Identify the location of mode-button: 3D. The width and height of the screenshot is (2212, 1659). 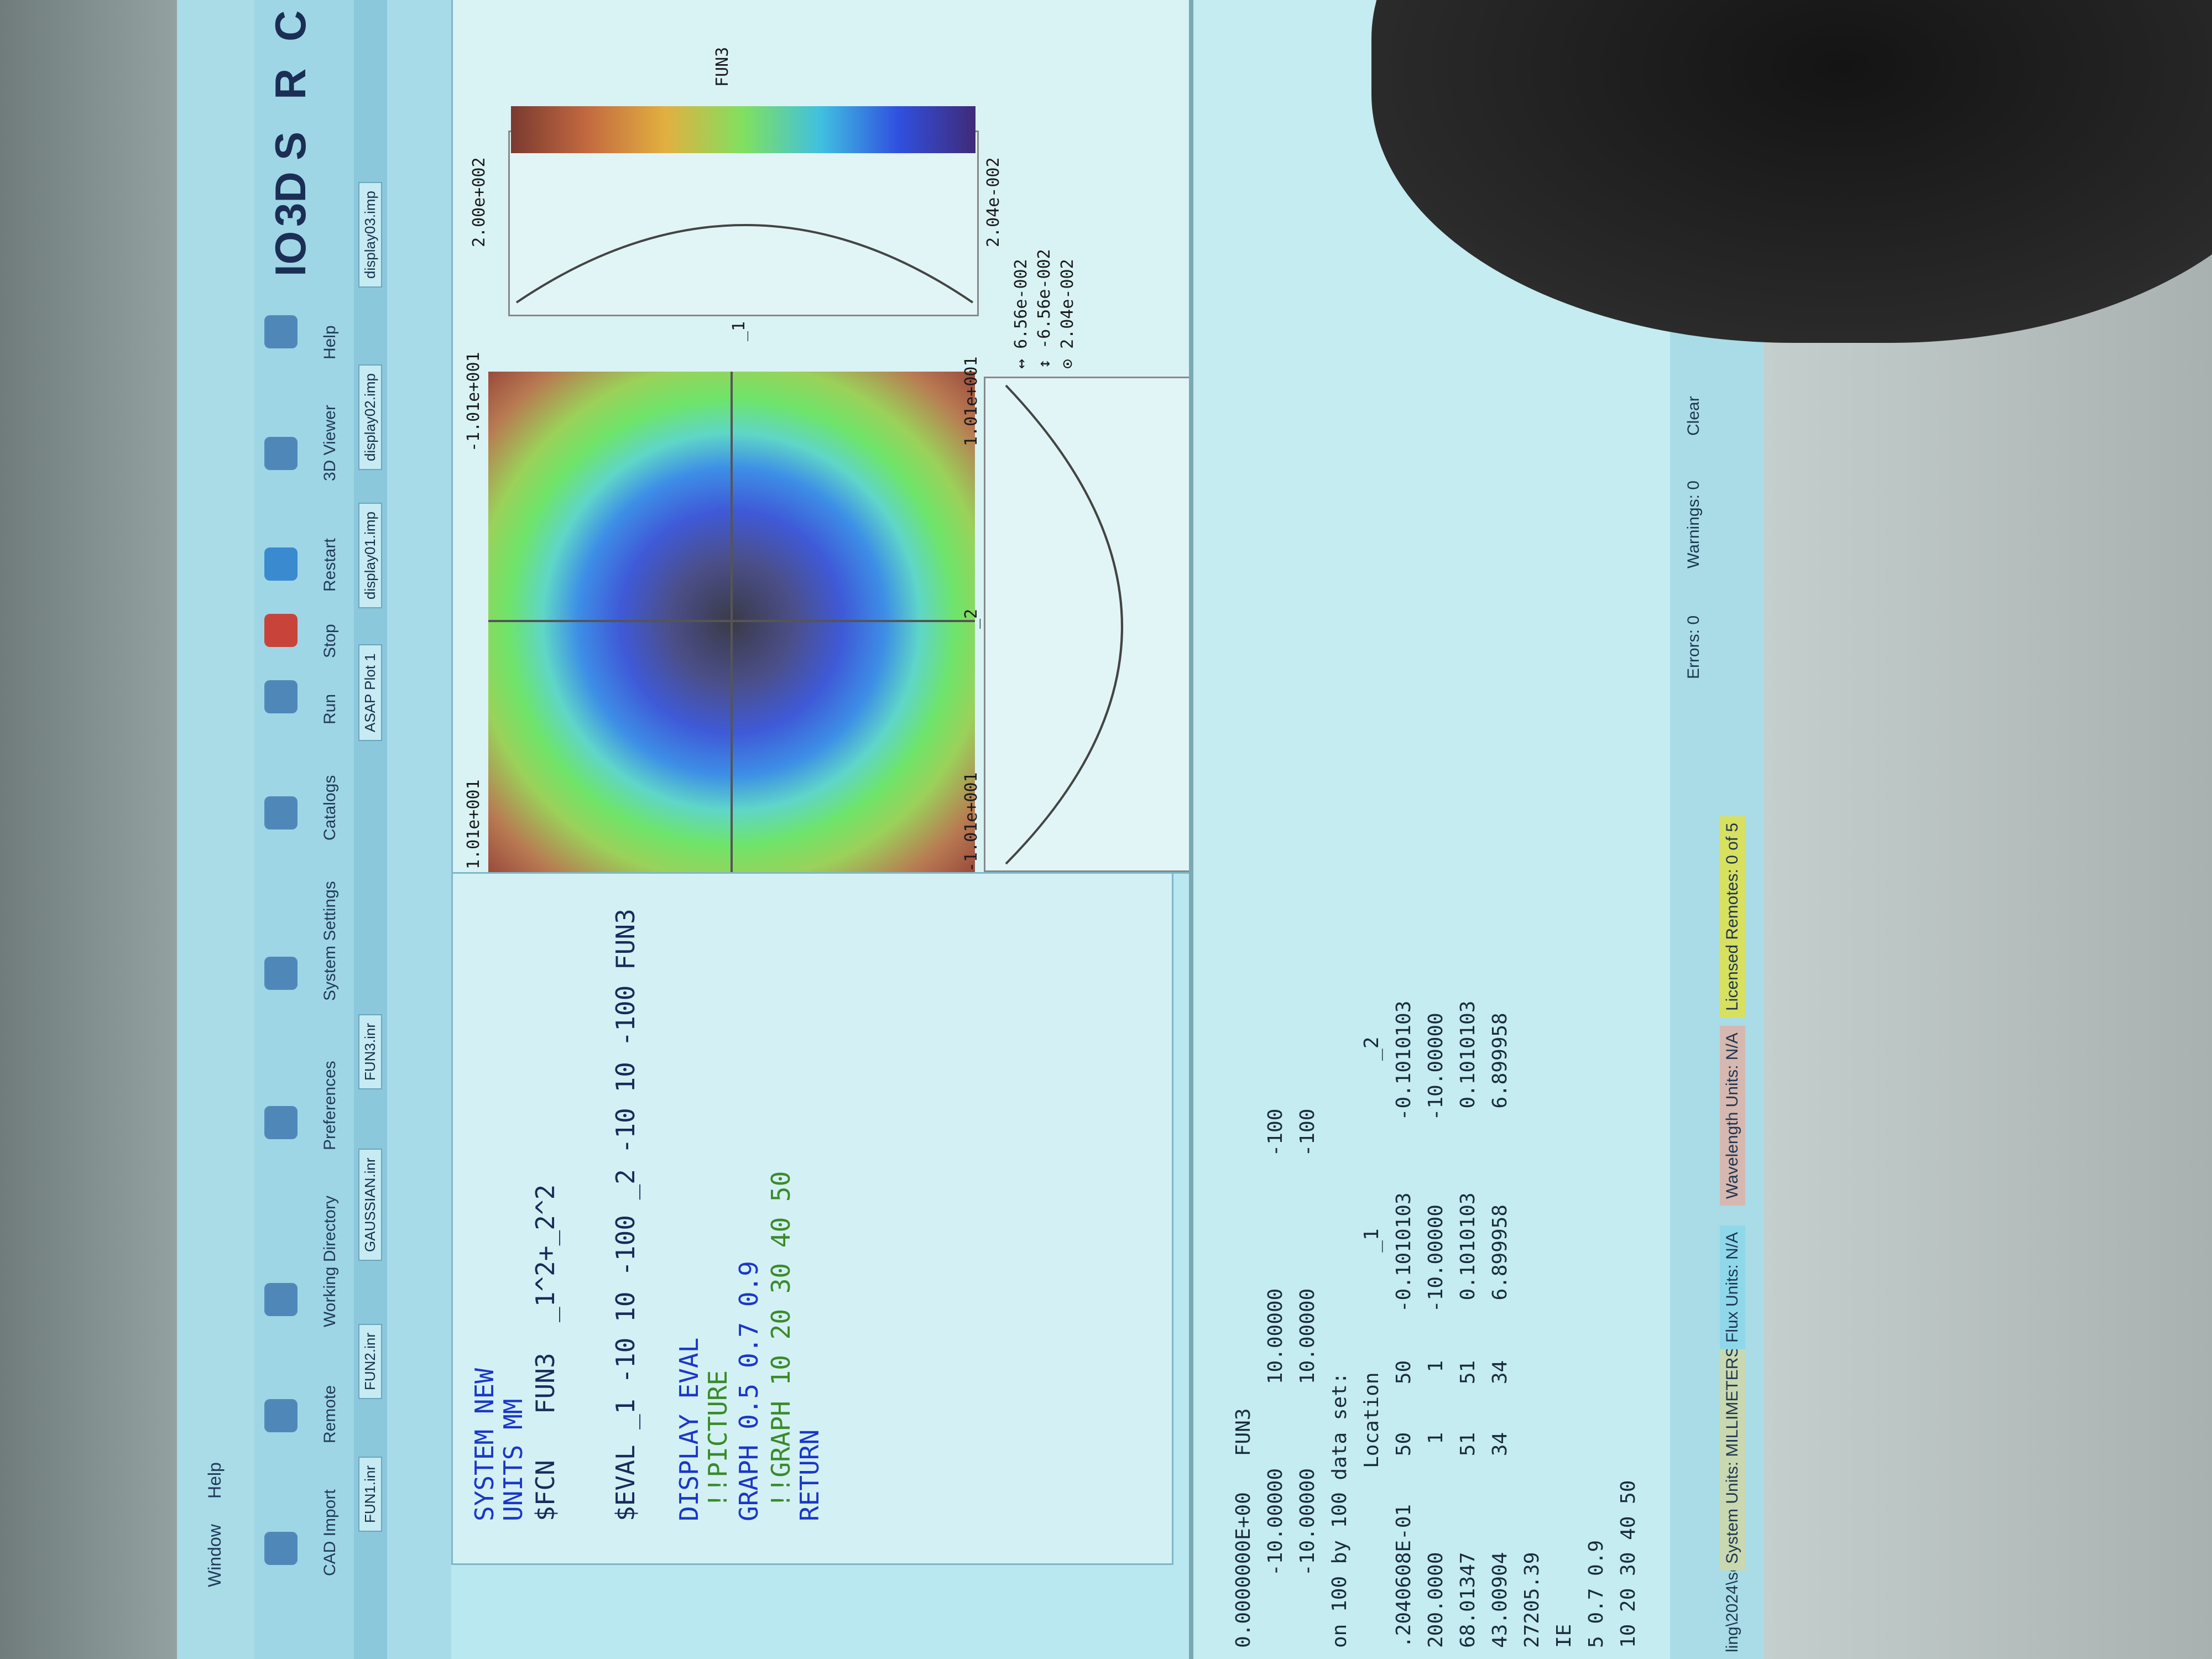
(290, 199).